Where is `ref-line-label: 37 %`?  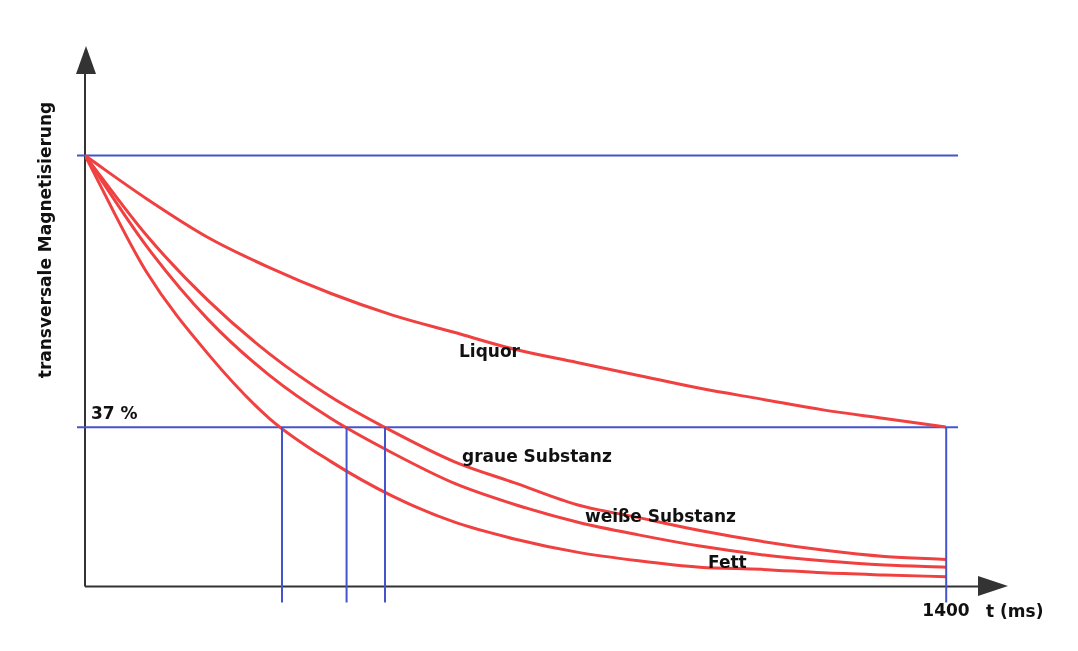
ref-line-label: 37 % is located at coordinates (114, 413).